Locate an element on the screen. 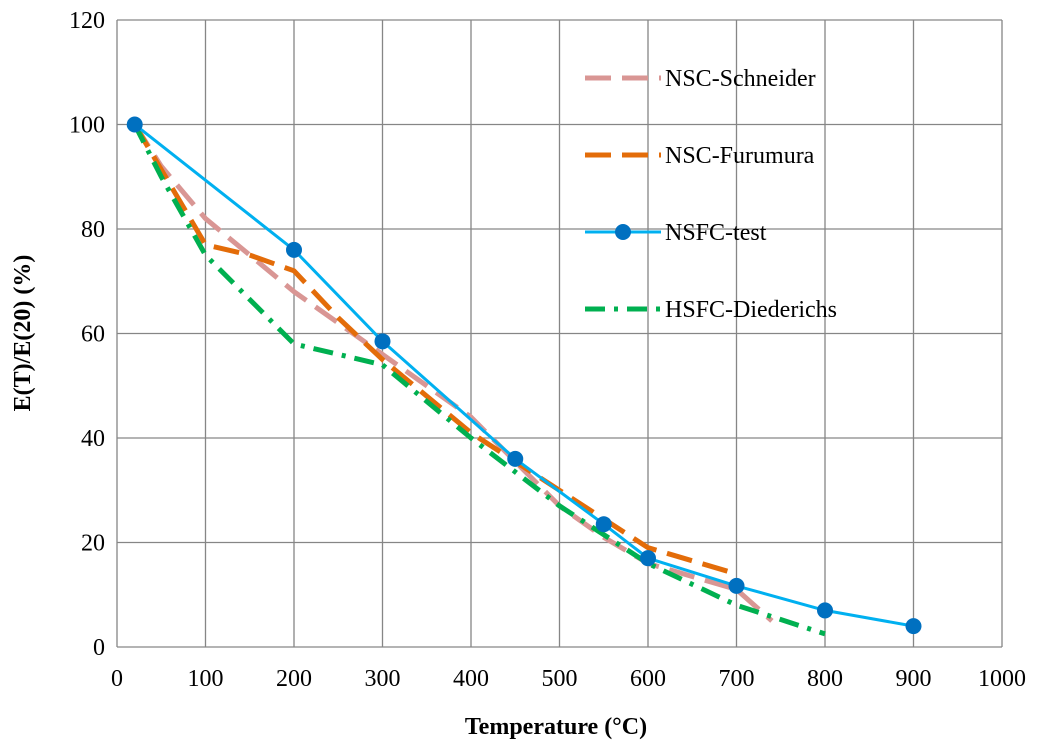 This screenshot has height=747, width=1038. x-tick-label: 800 is located at coordinates (825, 679).